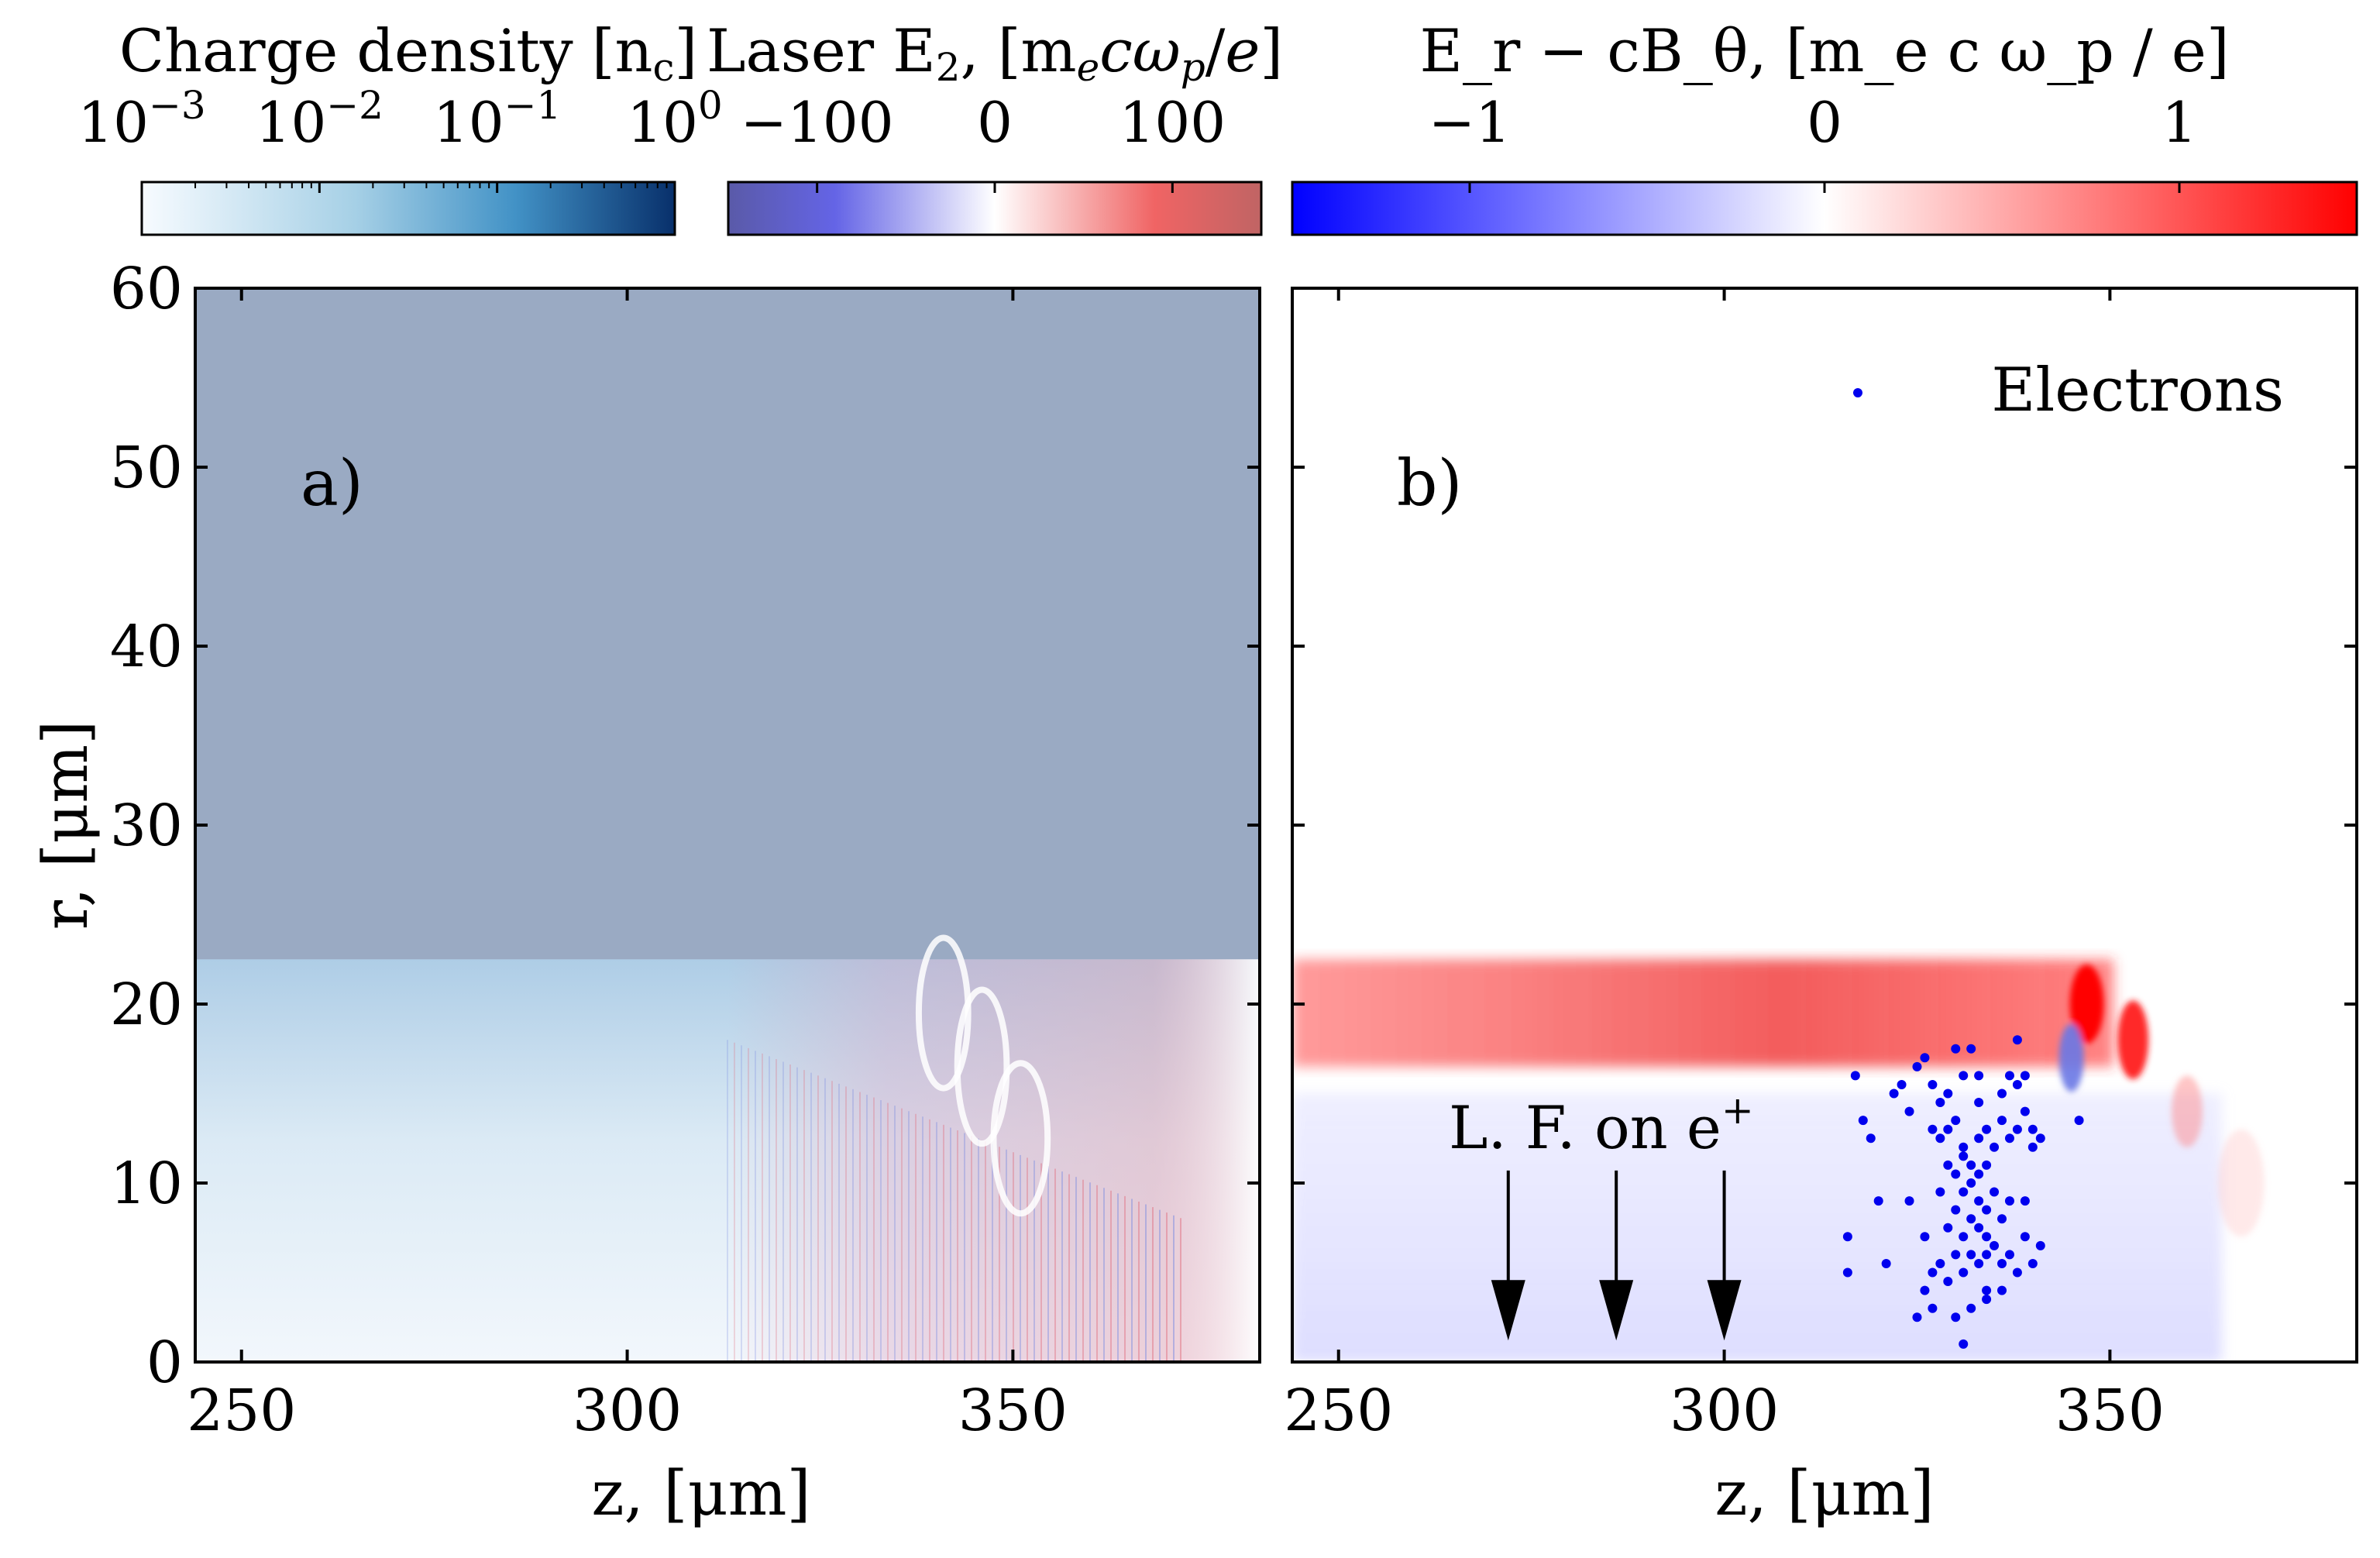 The width and height of the screenshot is (2380, 1558). What do you see at coordinates (147, 1183) in the screenshot?
I see `ytick-label: 10` at bounding box center [147, 1183].